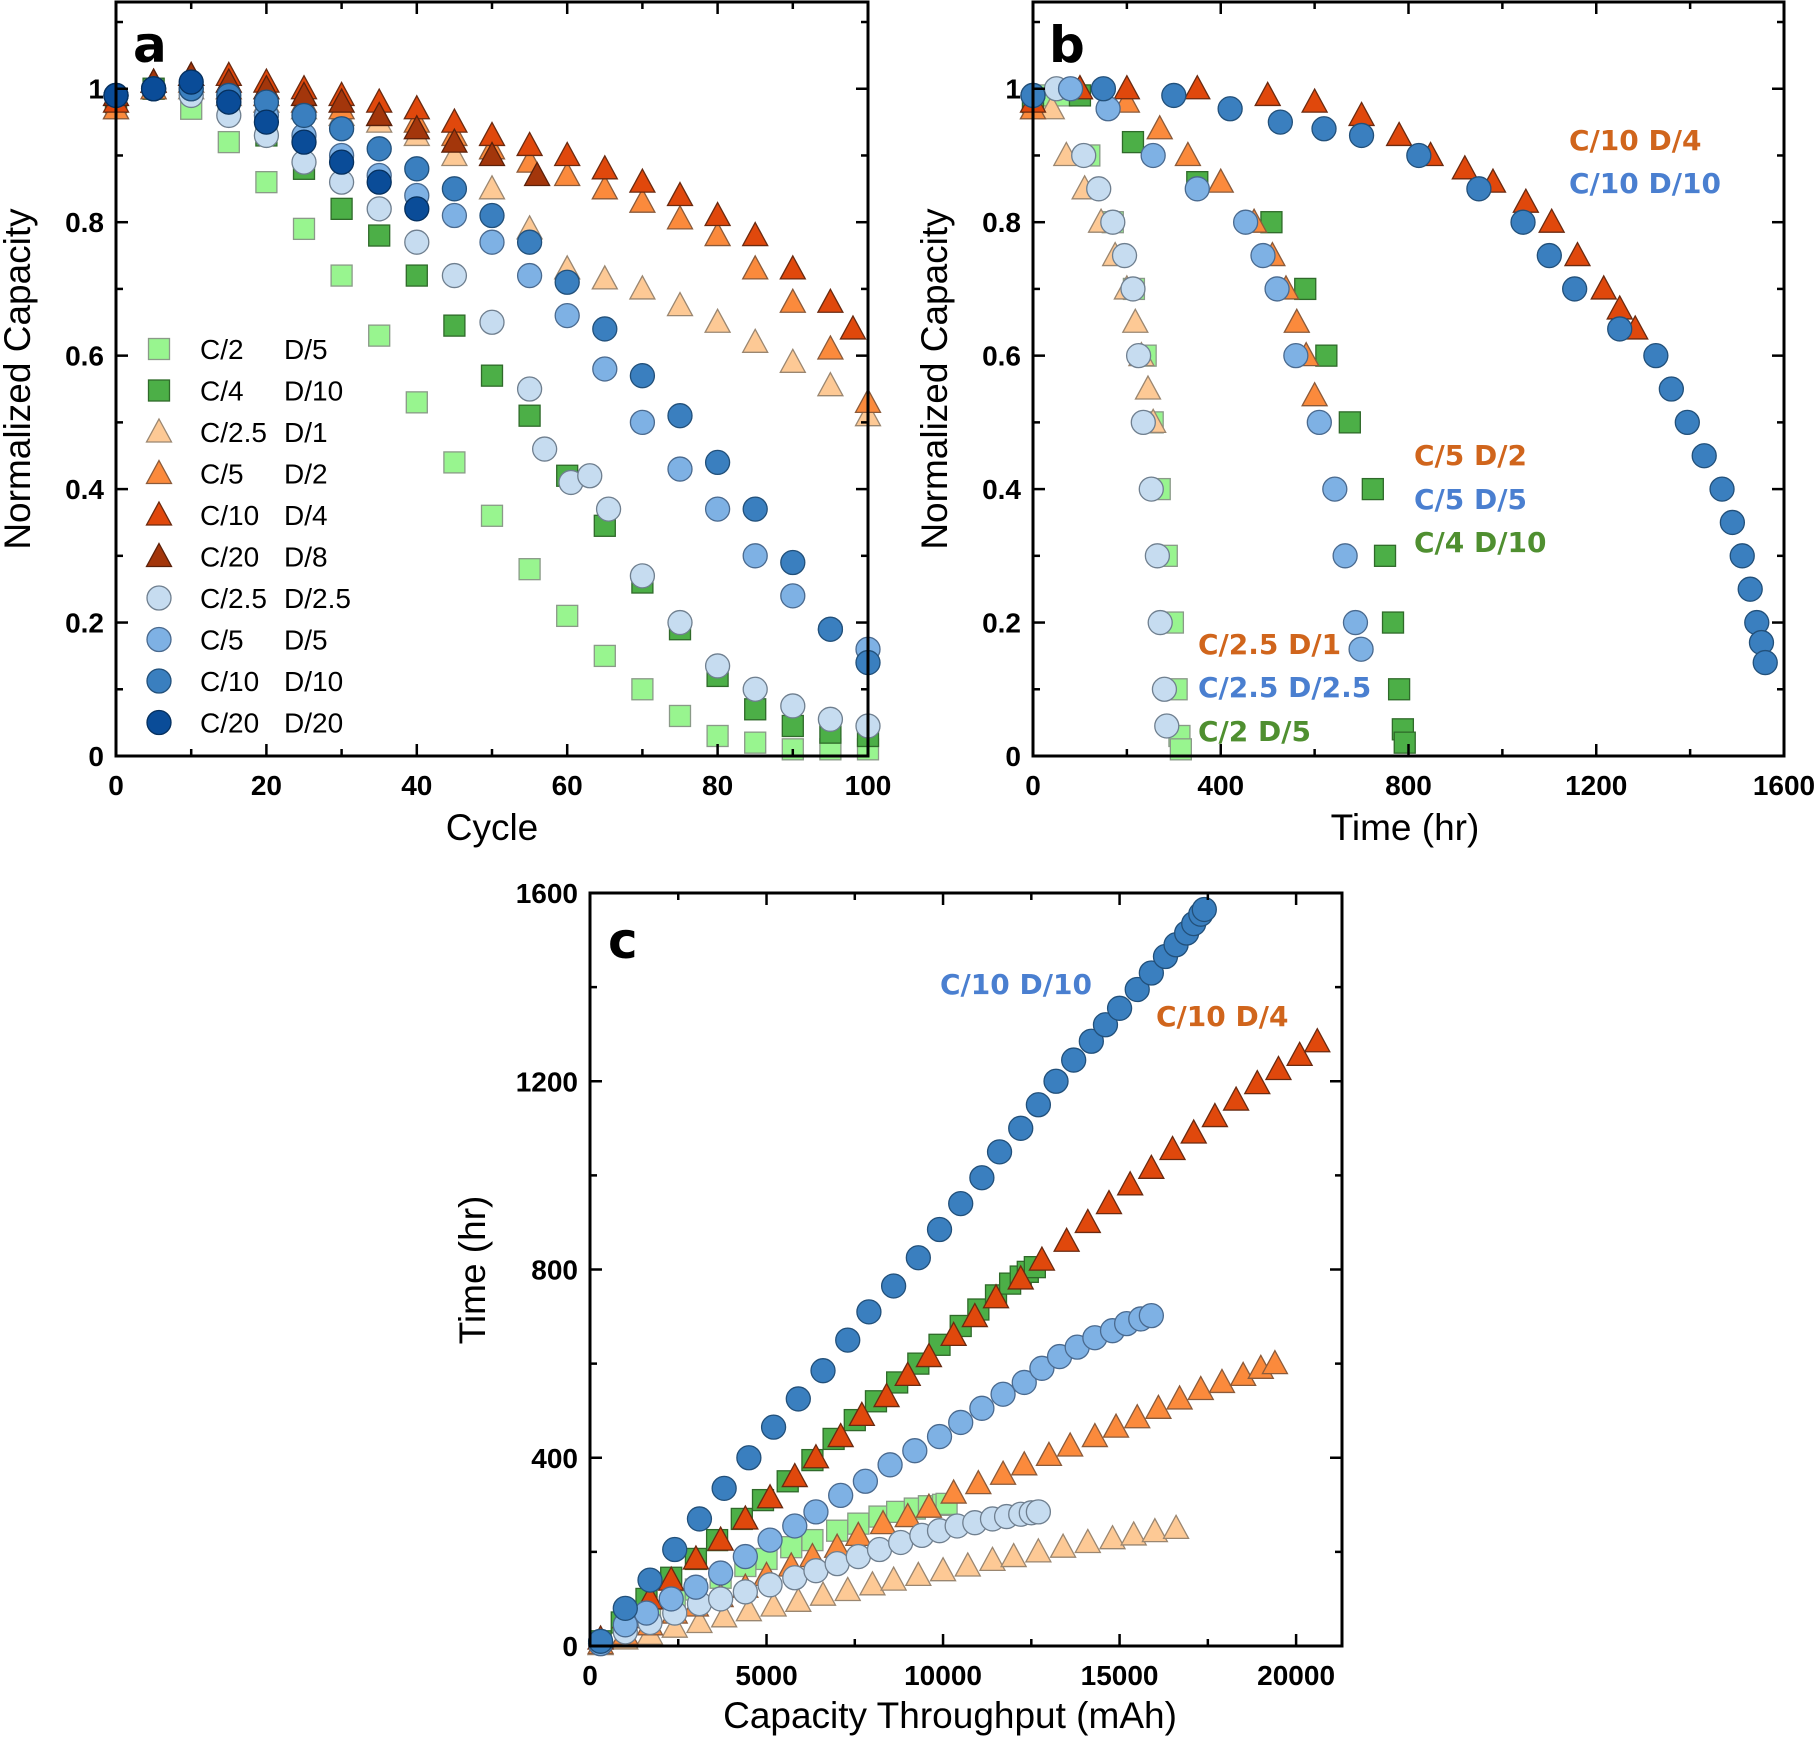 Image resolution: width=1820 pixels, height=1737 pixels. I want to click on annotation: C/5 D/2, so click(1470, 455).